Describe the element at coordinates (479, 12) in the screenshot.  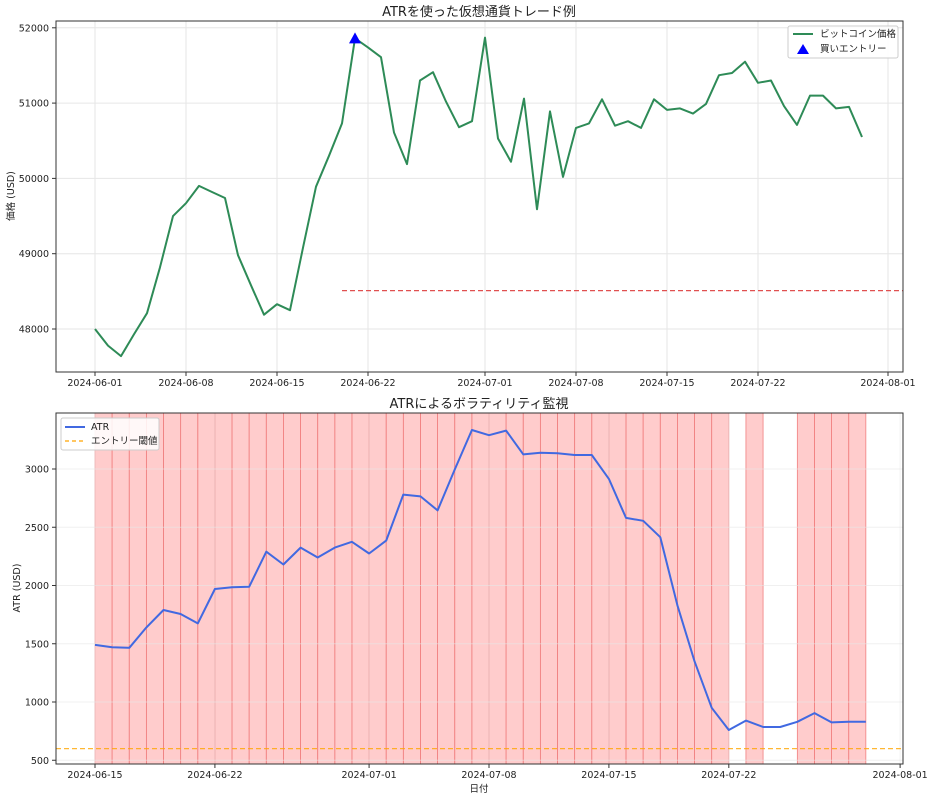
I see `price-chart-title: ATRを使った仮想通貨トレード例` at that location.